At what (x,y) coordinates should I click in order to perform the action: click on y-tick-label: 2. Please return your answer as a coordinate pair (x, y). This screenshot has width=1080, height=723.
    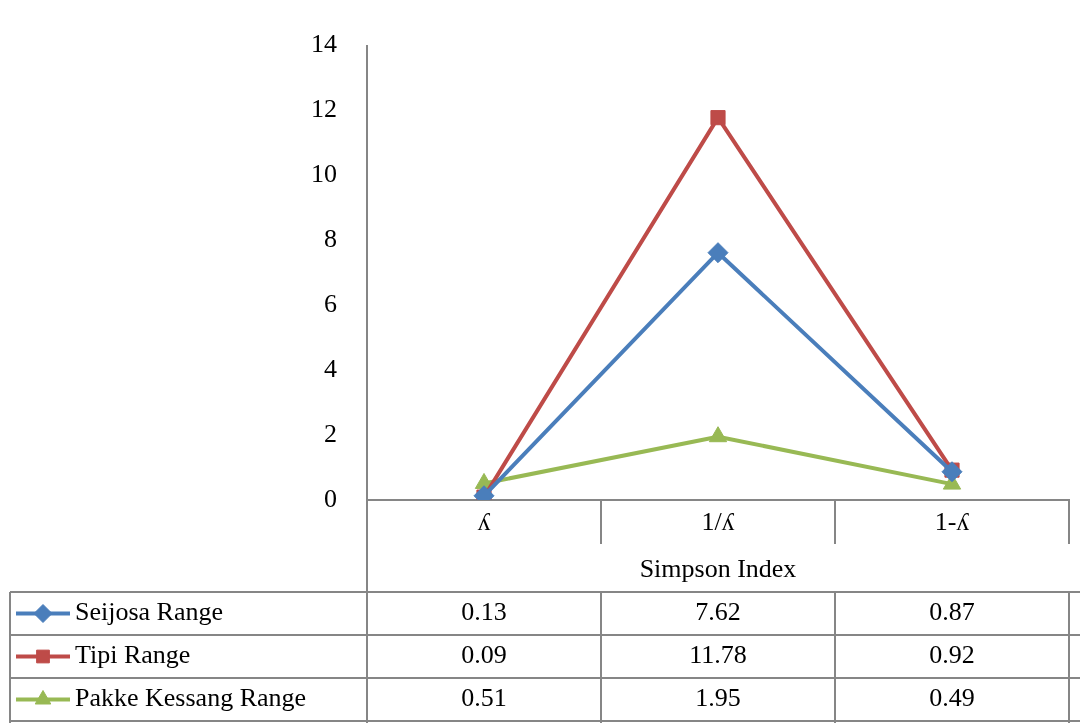
    Looking at the image, I should click on (330, 433).